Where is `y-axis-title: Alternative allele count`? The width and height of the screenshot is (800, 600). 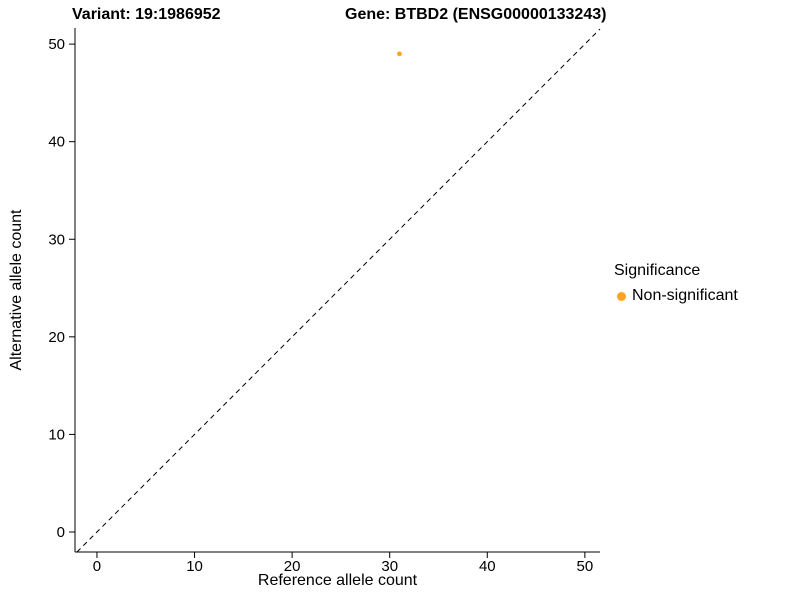
y-axis-title: Alternative allele count is located at coordinates (16, 290).